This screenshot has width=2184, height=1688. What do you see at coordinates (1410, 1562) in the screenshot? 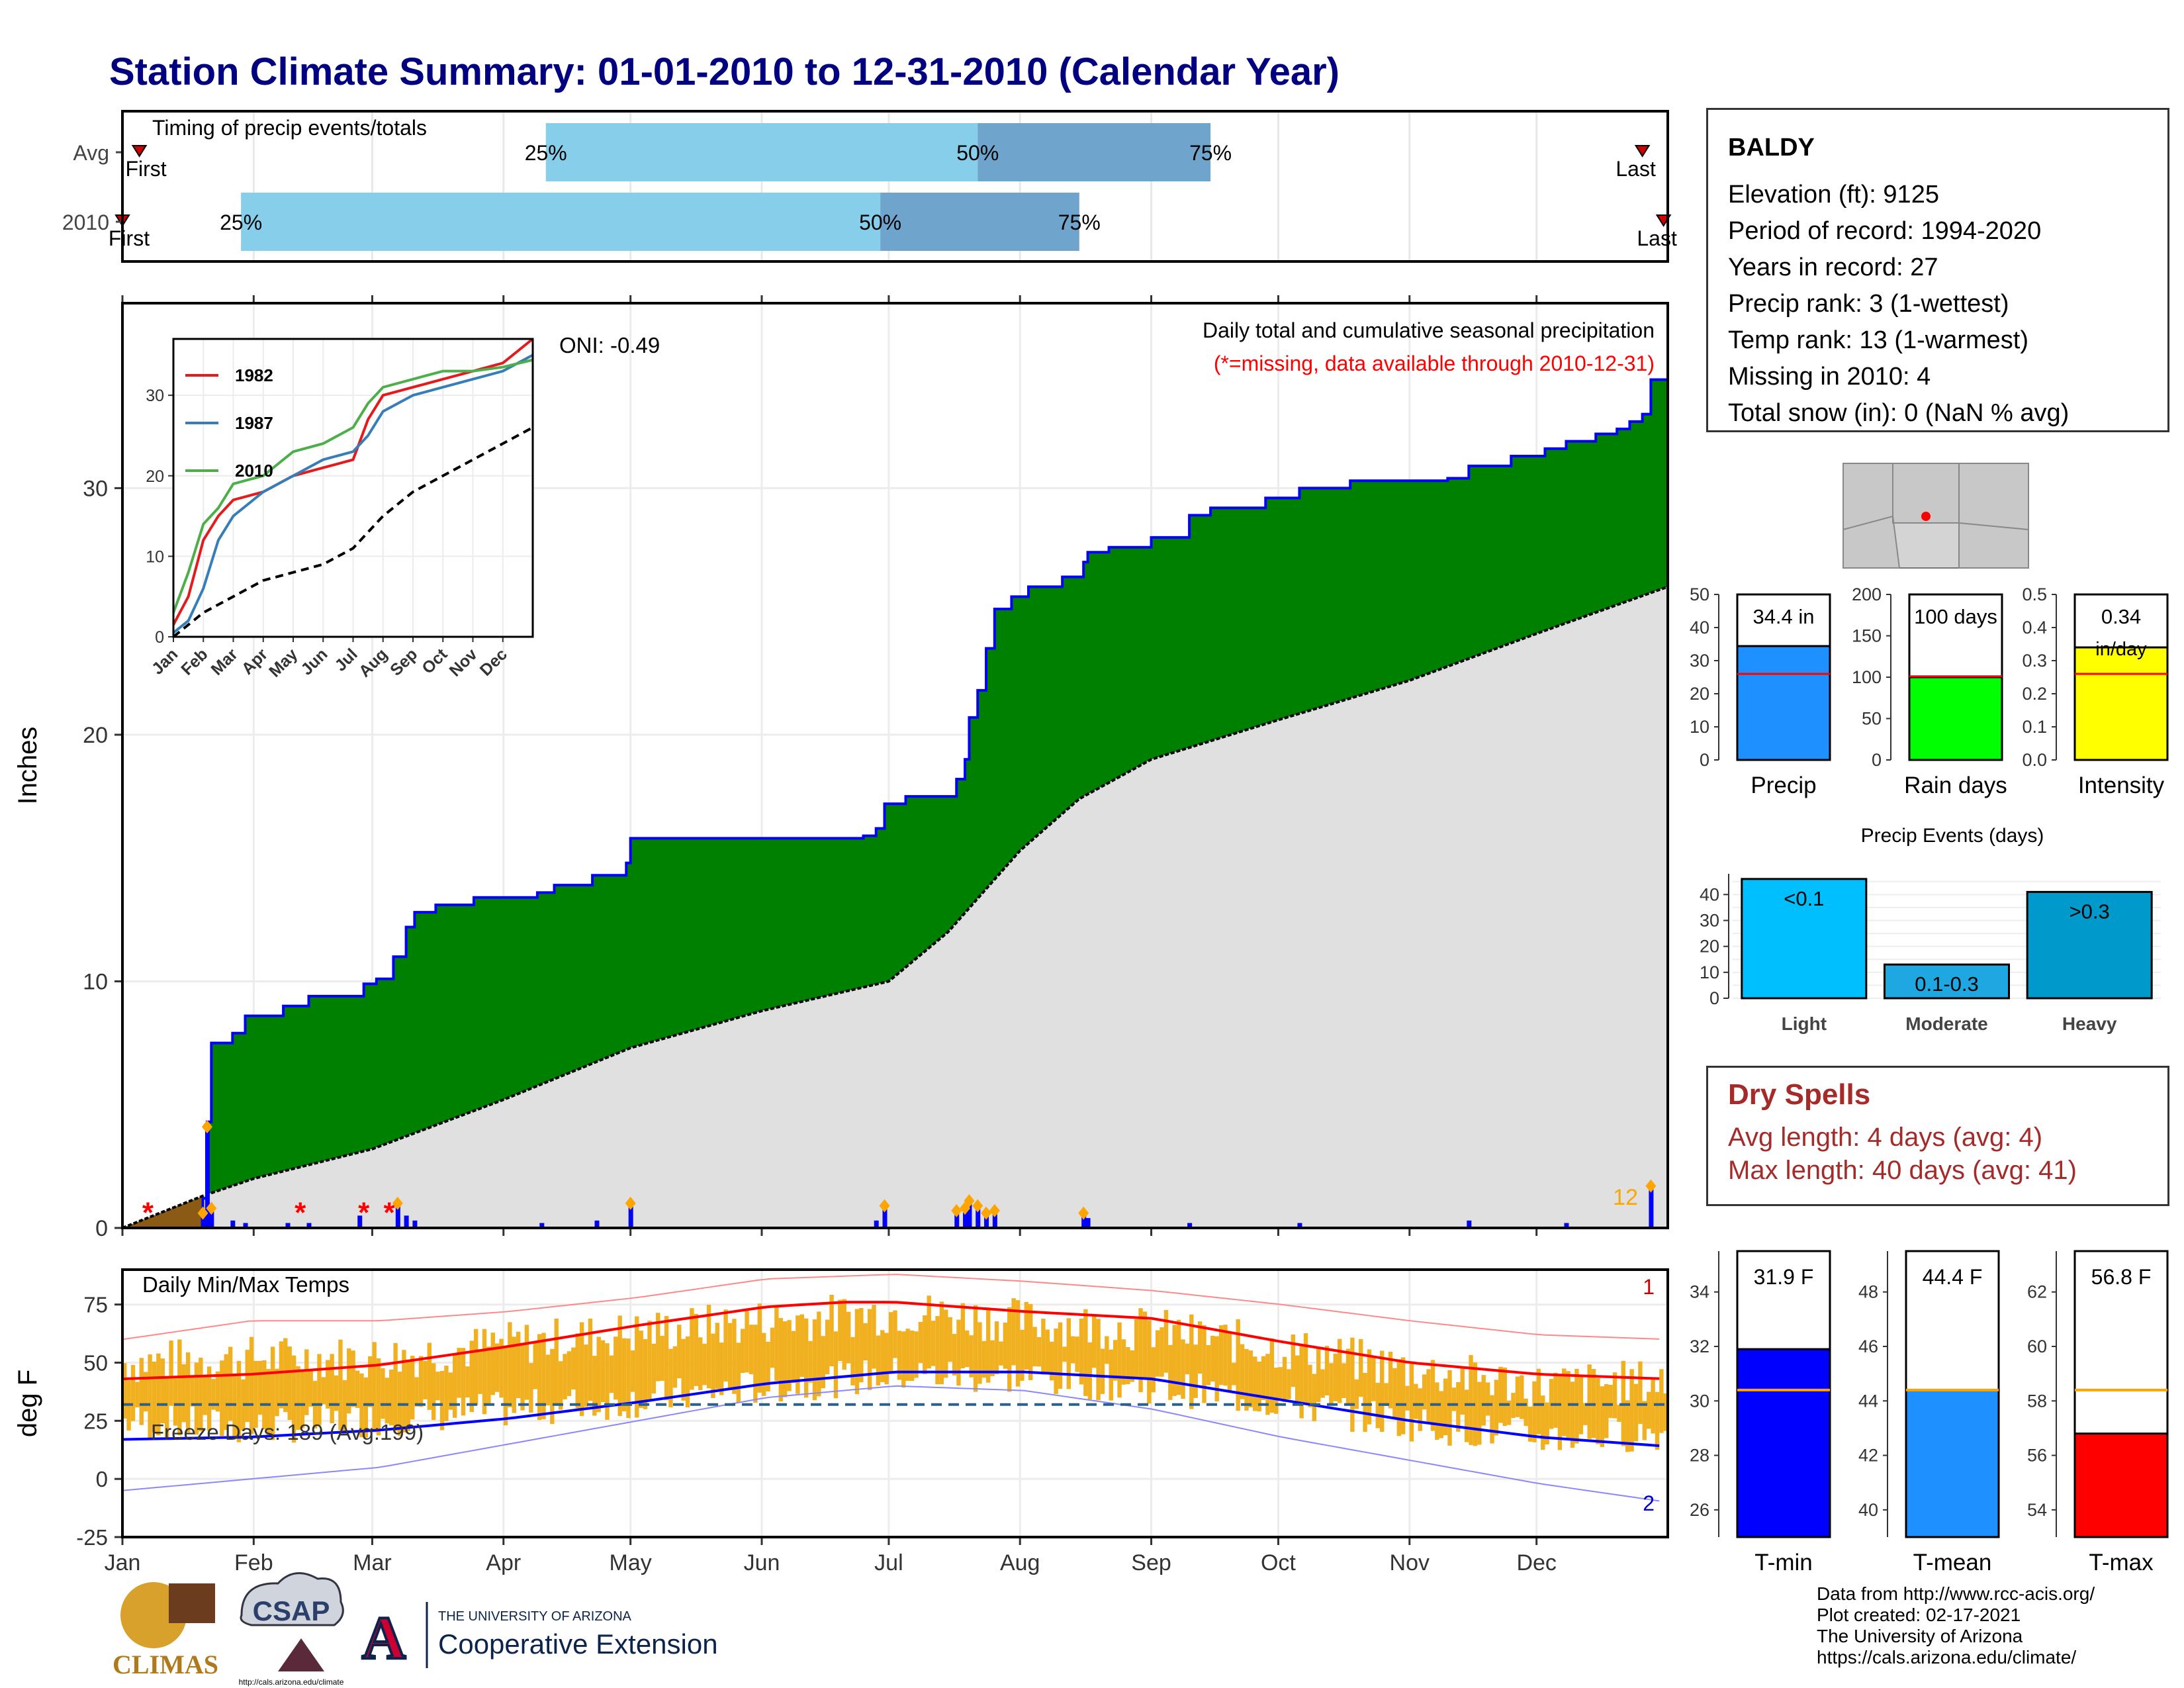
I see `month-axis-label: Nov` at bounding box center [1410, 1562].